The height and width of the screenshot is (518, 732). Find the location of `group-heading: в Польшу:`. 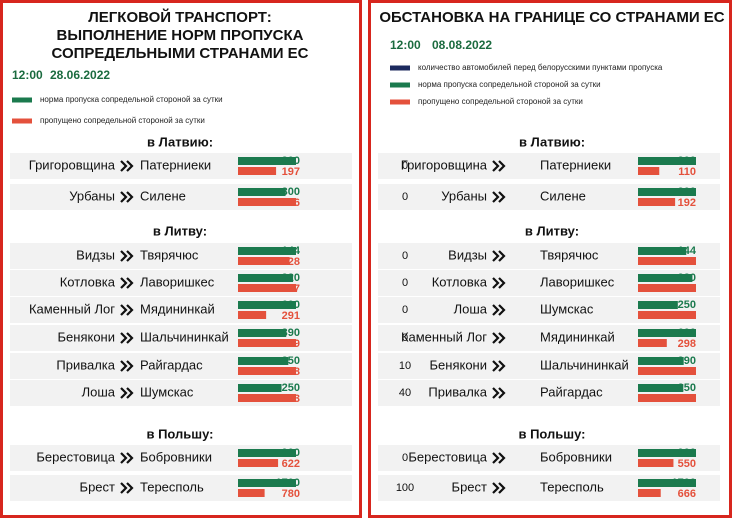

group-heading: в Польшу: is located at coordinates (551, 433).